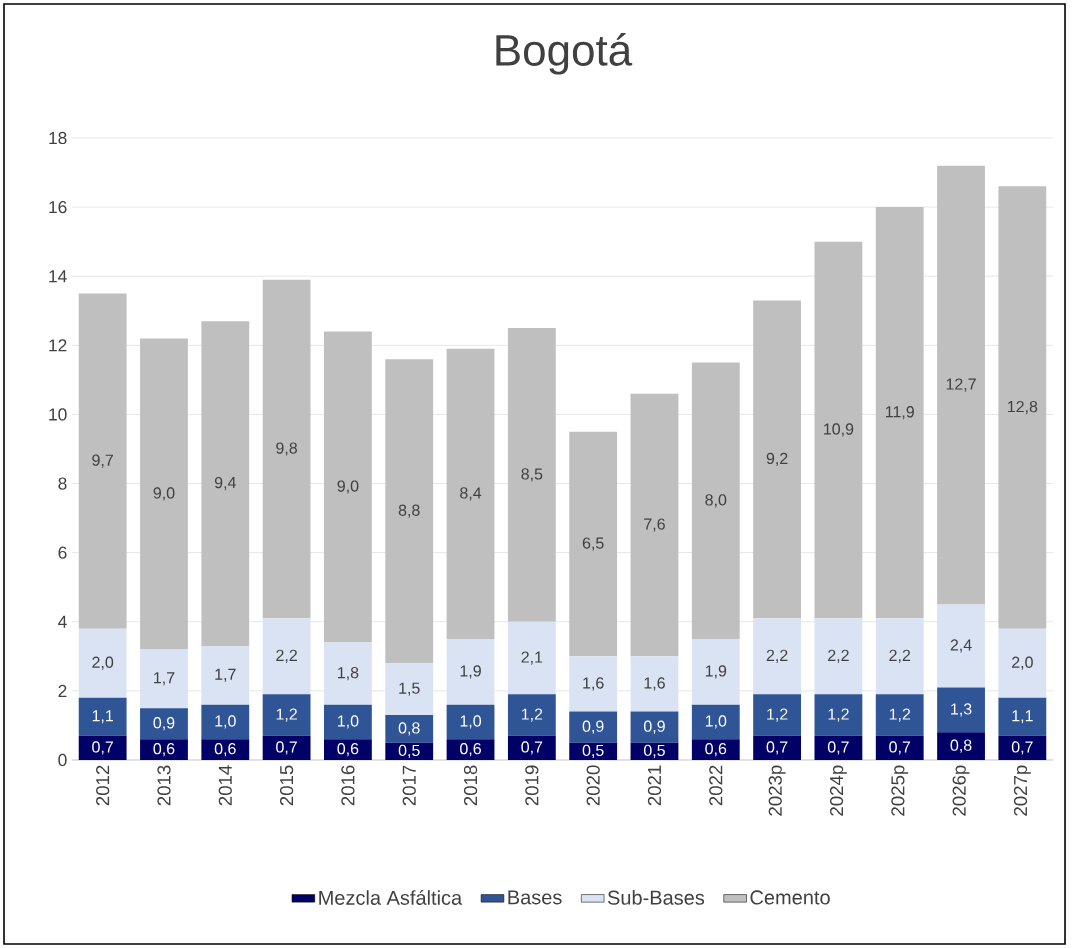 The image size is (1073, 948). I want to click on data-label: 9,2, so click(777, 459).